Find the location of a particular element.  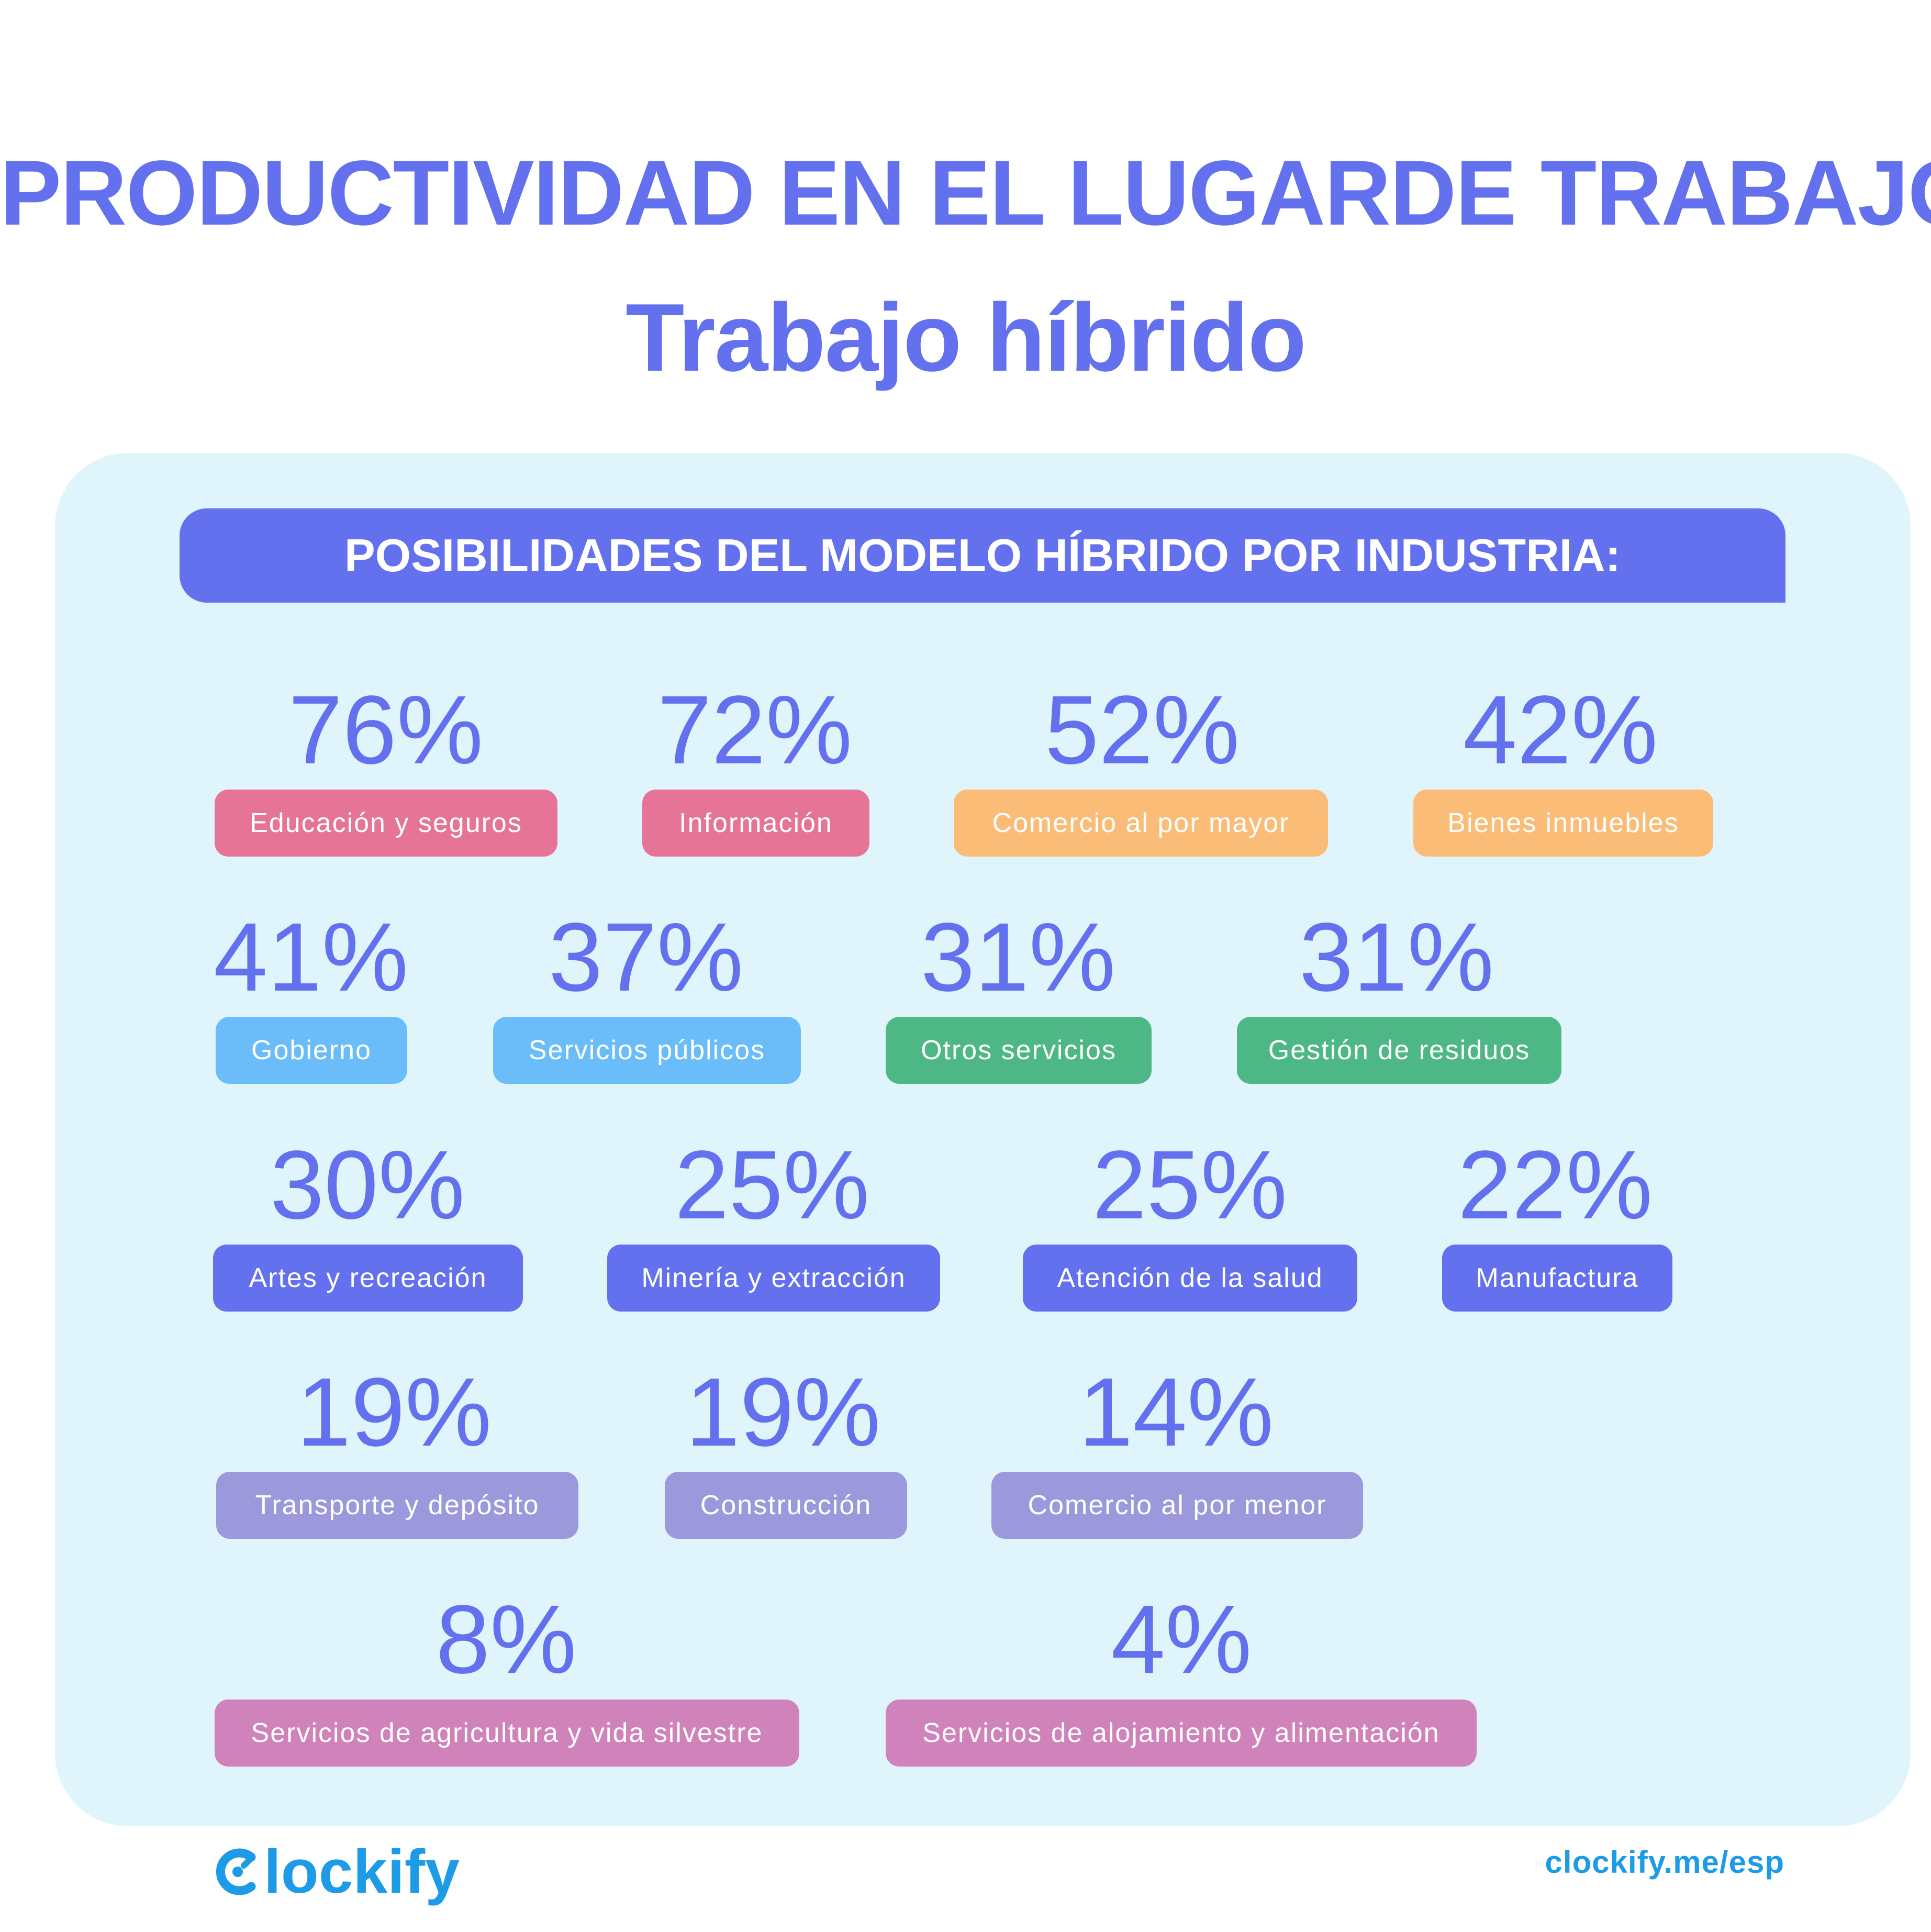

stat-label: Información is located at coordinates (755, 823).